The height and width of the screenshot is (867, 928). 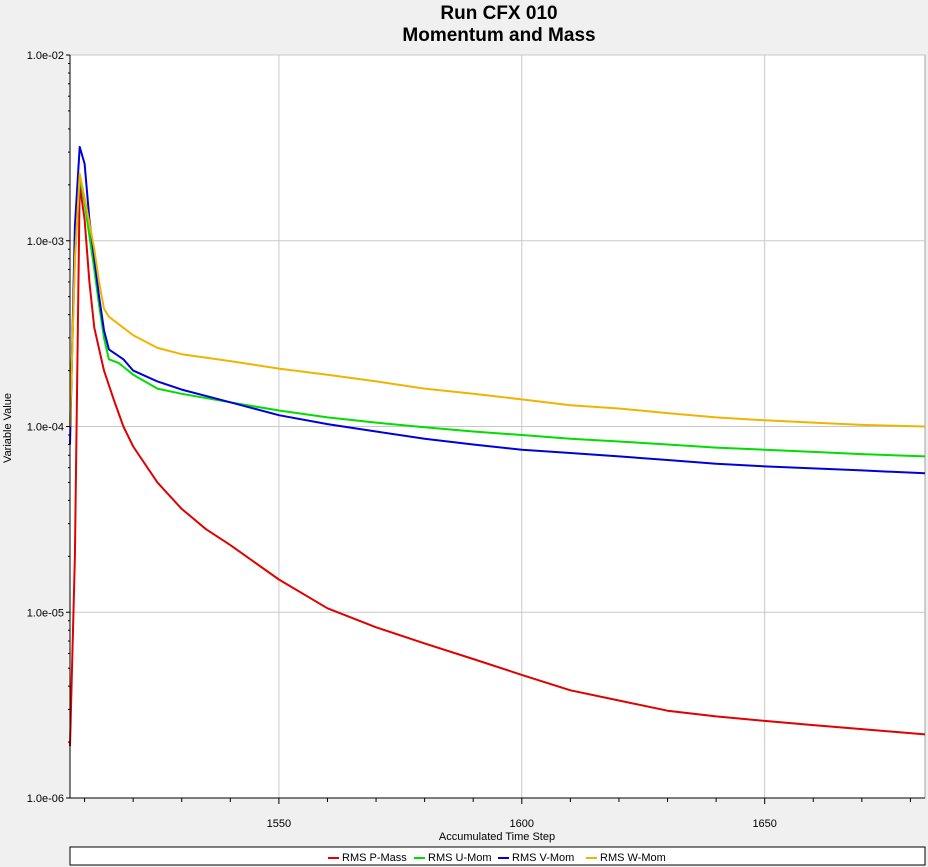 I want to click on legend: RMS P-Mass RMS U-Mom RMS V-Mom RMS W-Mom, so click(x=497, y=858).